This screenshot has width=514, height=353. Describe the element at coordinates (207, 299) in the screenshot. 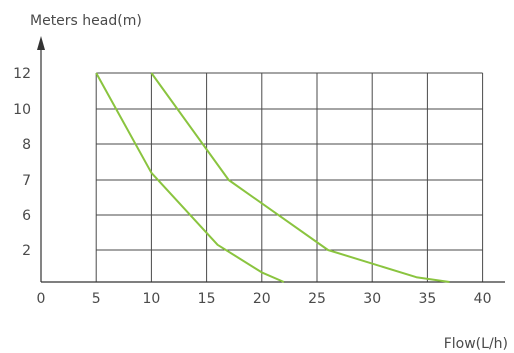

I see `x-tick-label: 15` at that location.